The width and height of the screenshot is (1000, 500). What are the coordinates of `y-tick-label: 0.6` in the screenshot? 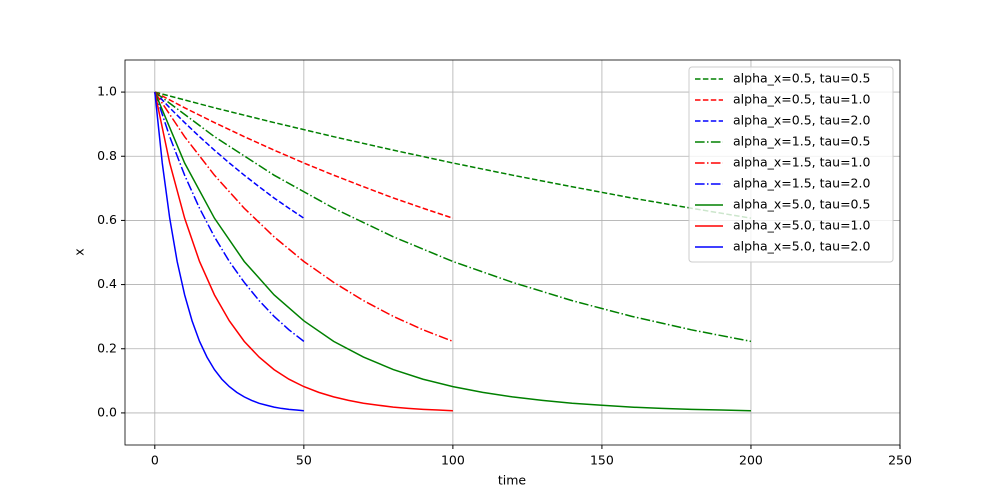 It's located at (107, 219).